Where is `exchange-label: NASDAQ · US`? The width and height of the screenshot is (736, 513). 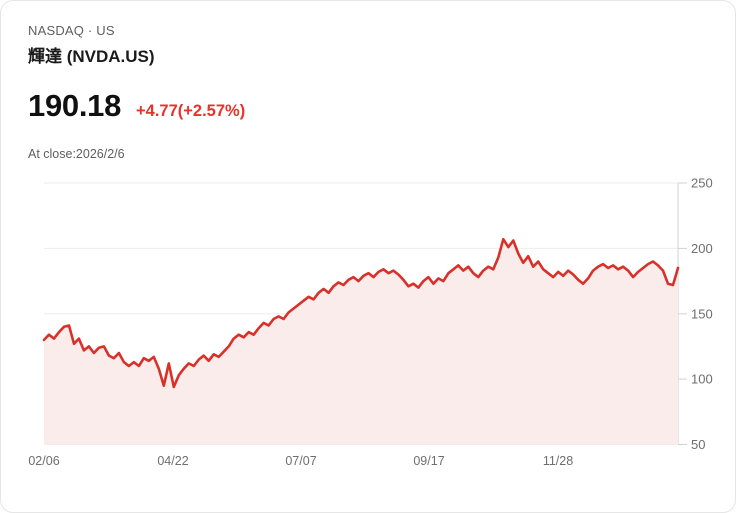 exchange-label: NASDAQ · US is located at coordinates (71, 30).